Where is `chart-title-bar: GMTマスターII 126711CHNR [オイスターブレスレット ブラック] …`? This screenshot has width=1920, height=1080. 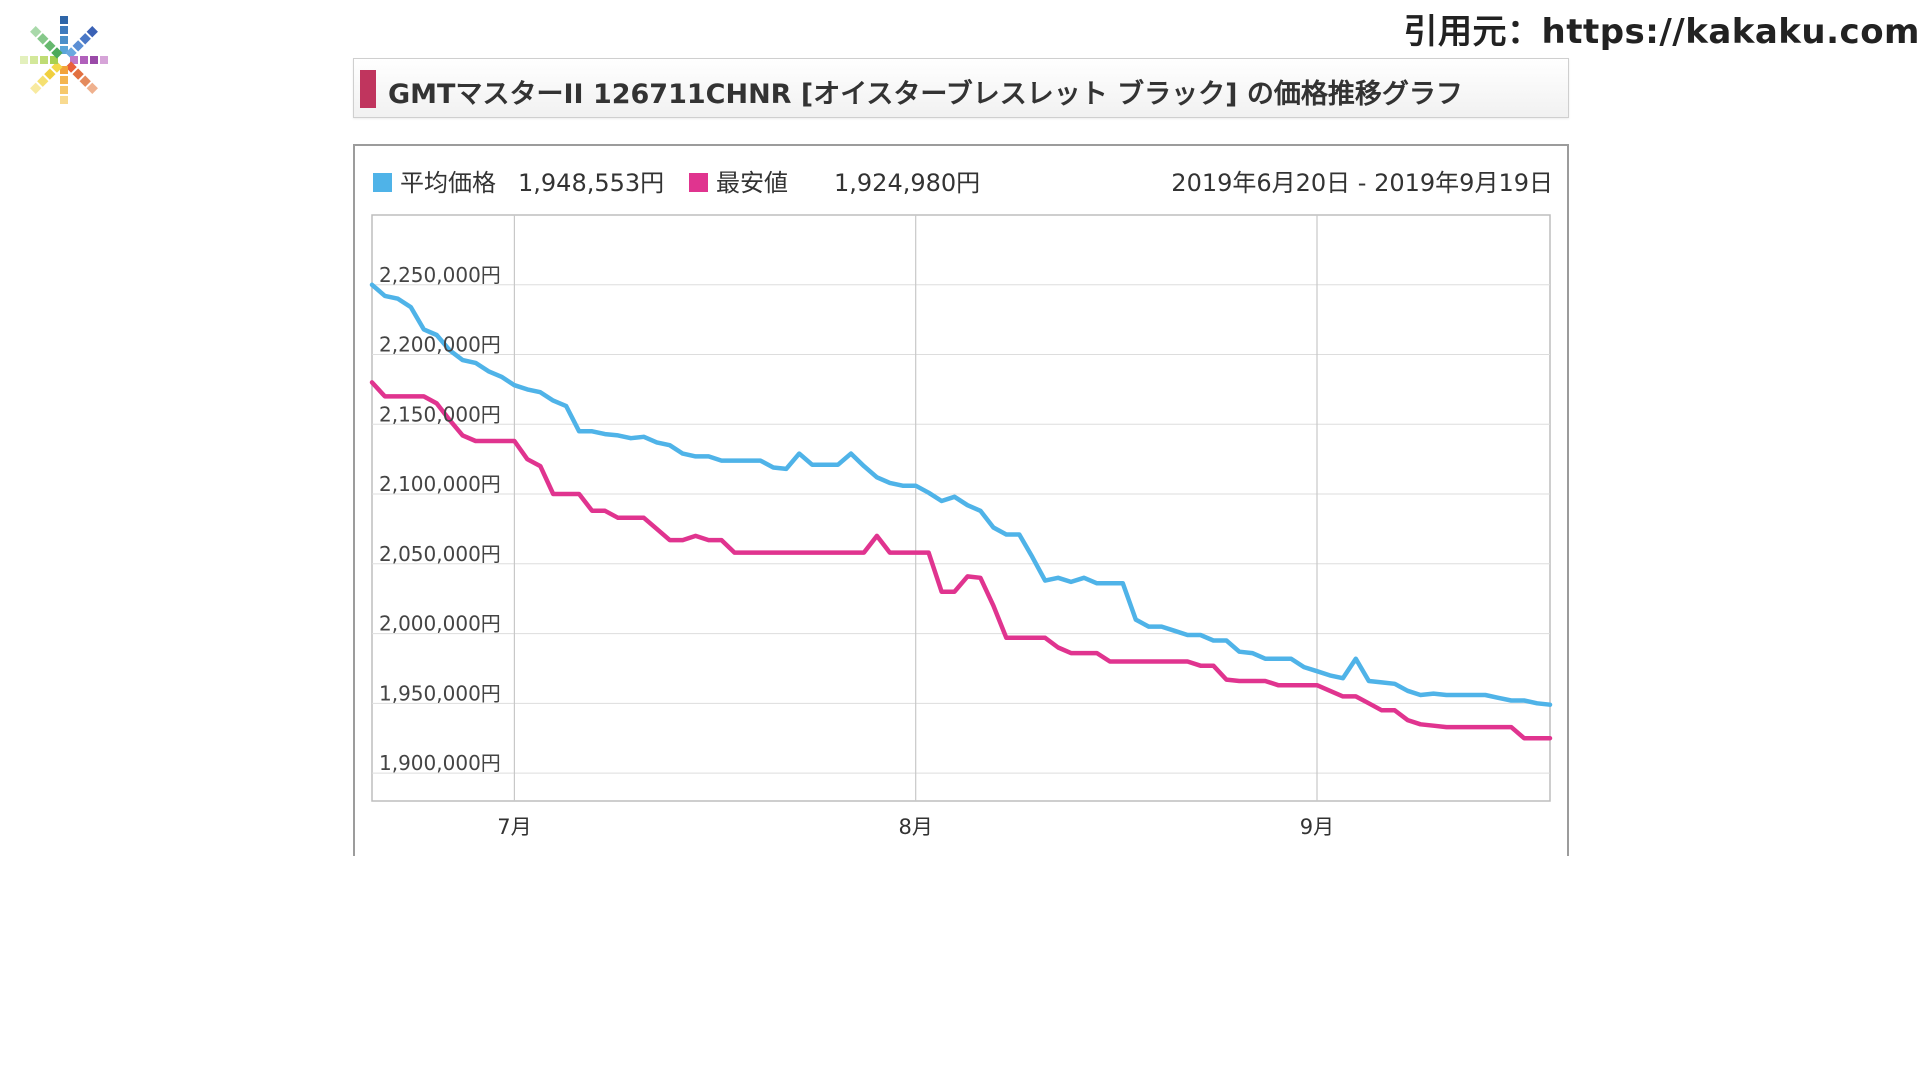
chart-title-bar: GMTマスターII 126711CHNR [オイスターブレスレット ブラック] … is located at coordinates (961, 88).